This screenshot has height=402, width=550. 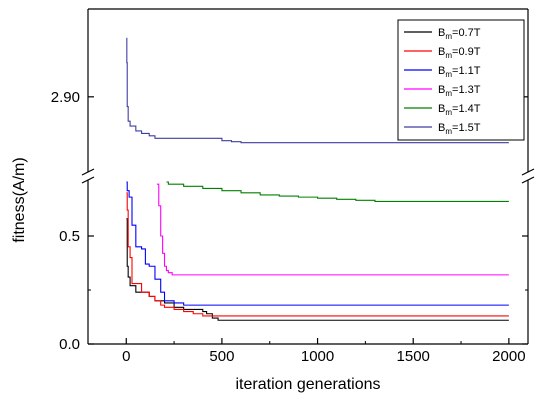 I want to click on legend-label-6: Bm=1.5T, so click(x=459, y=129).